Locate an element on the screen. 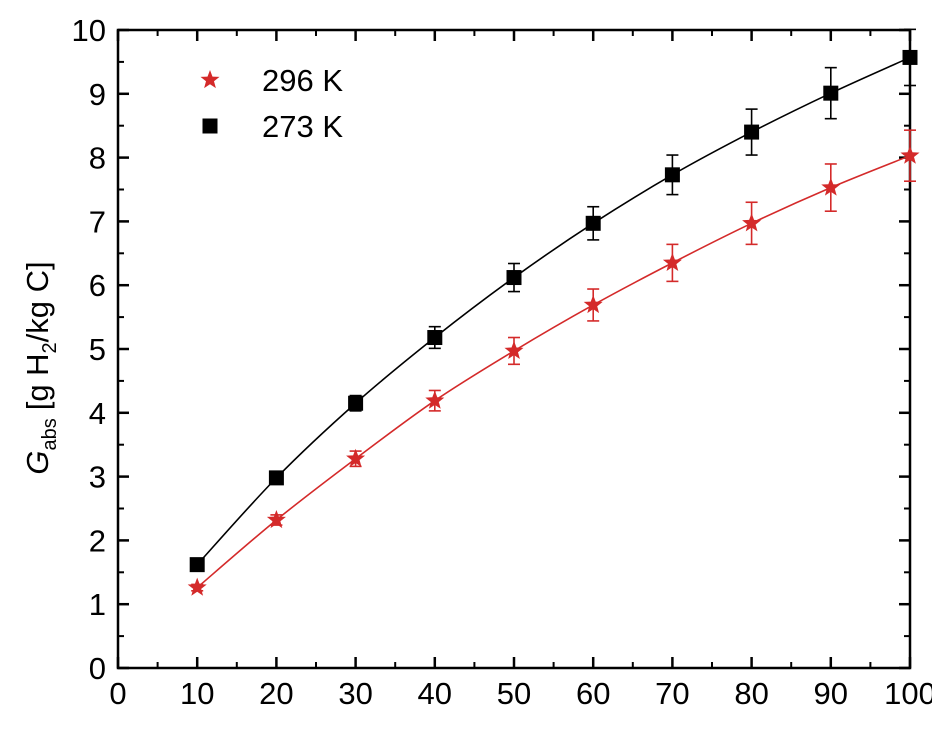 This screenshot has width=932, height=734. y-tick-label: 4 is located at coordinates (97, 413).